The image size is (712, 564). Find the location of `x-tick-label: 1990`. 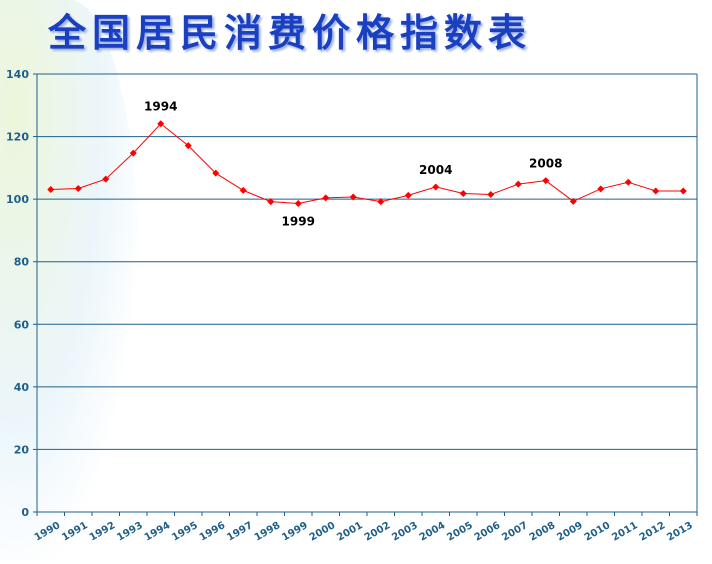

x-tick-label: 1990 is located at coordinates (48, 531).